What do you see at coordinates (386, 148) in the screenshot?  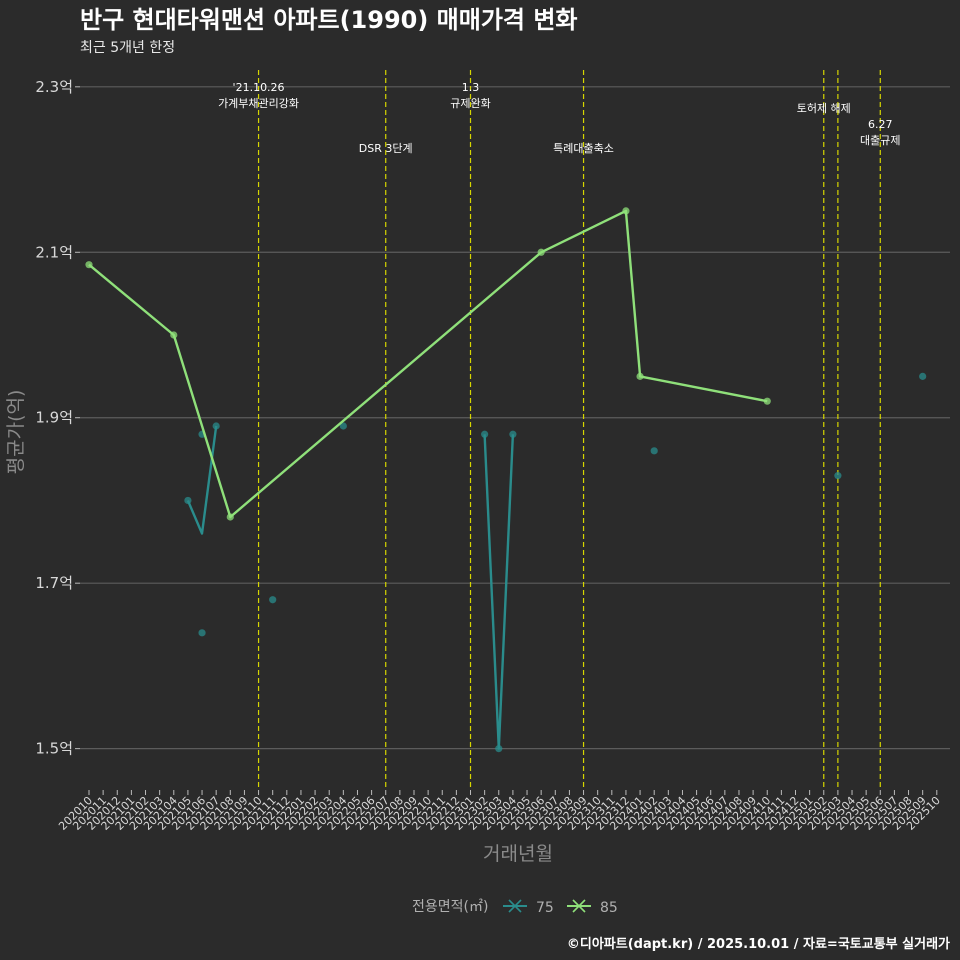 I see `policy-annotation-label: DSR 3단계` at bounding box center [386, 148].